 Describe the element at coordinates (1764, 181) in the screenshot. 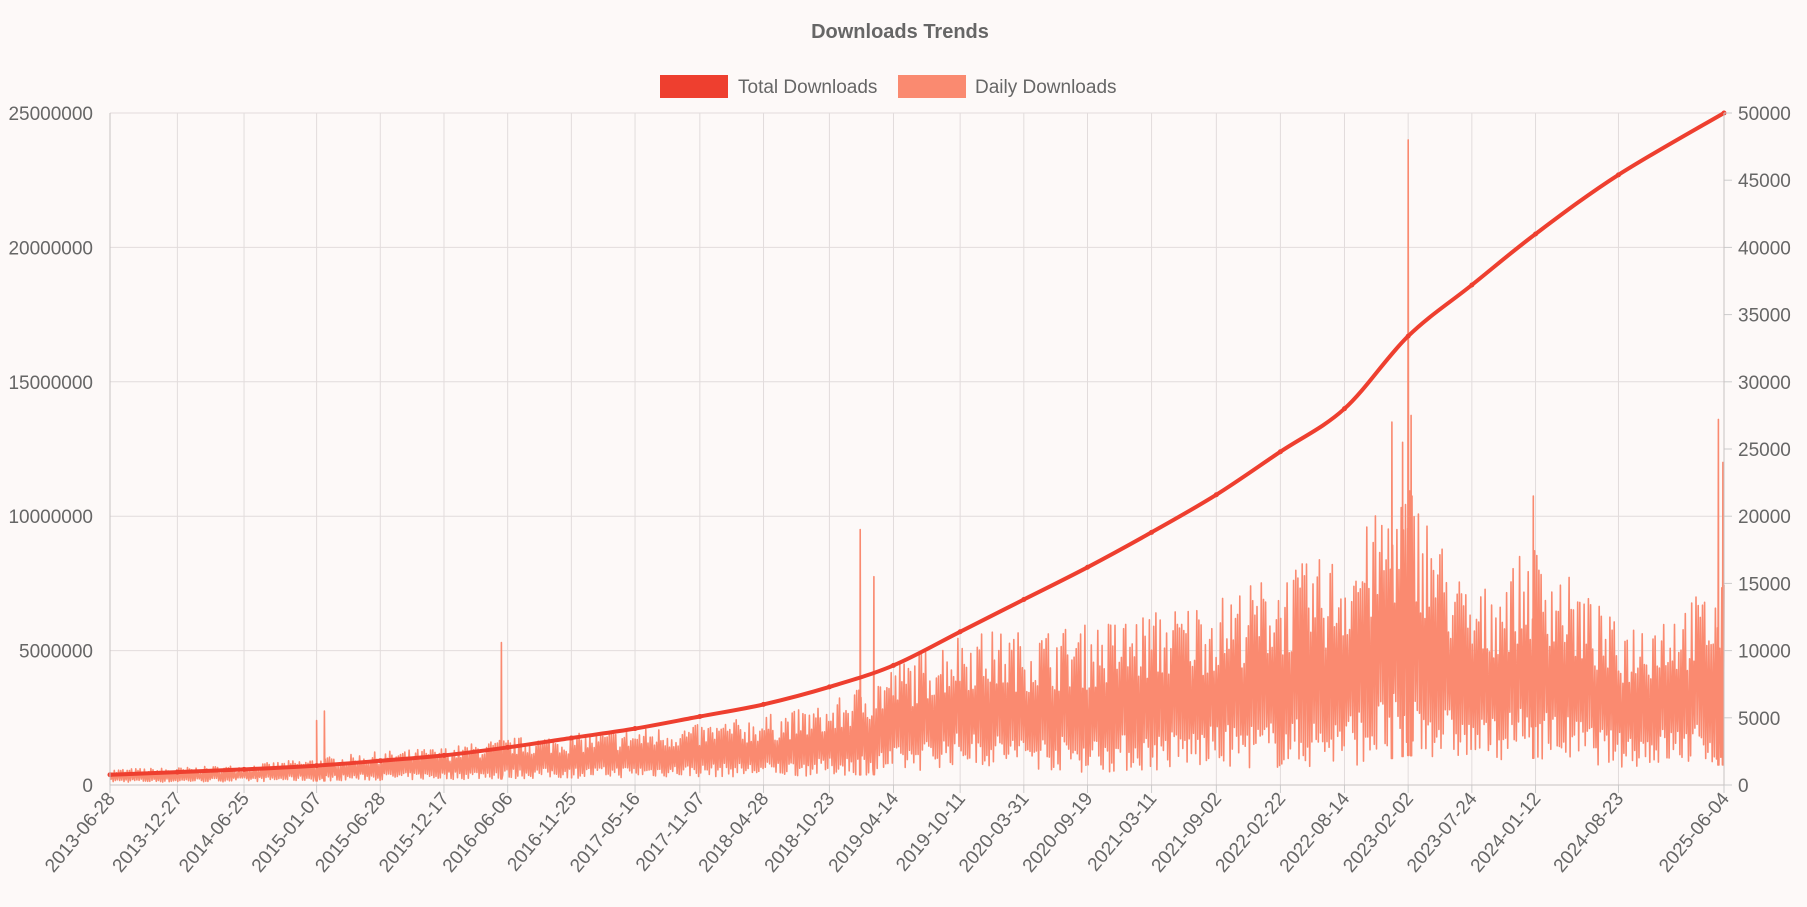

I see `y-right-tick-label: 45000` at that location.